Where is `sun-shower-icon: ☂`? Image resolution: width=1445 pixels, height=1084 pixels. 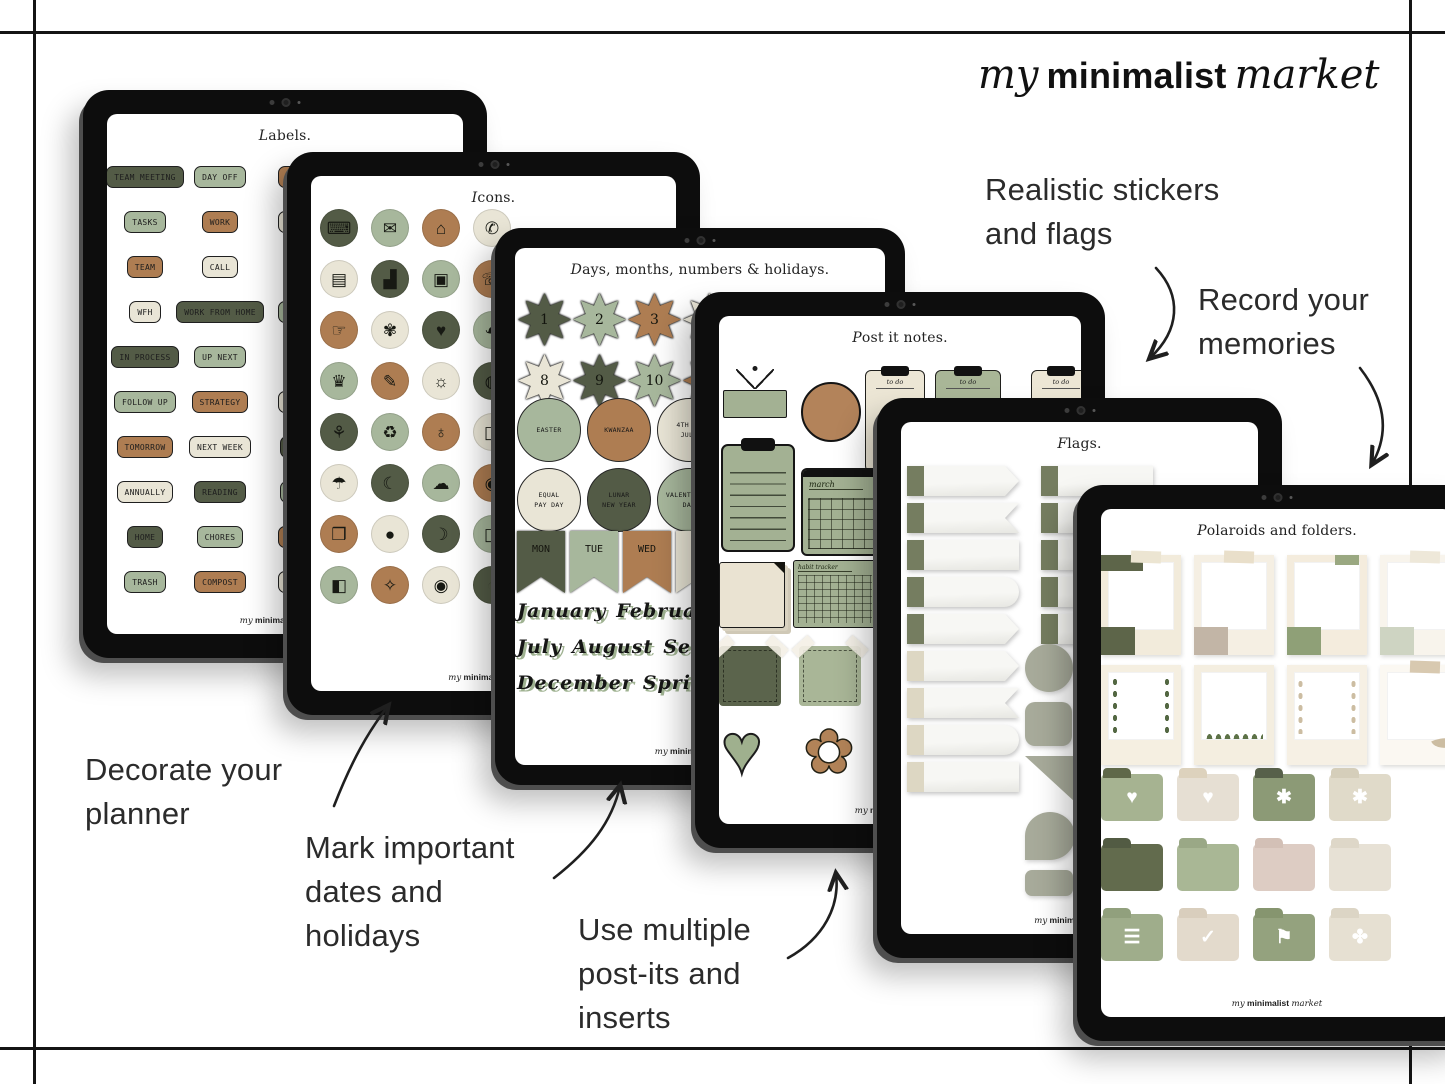
sun-shower-icon: ☂ is located at coordinates (339, 483).